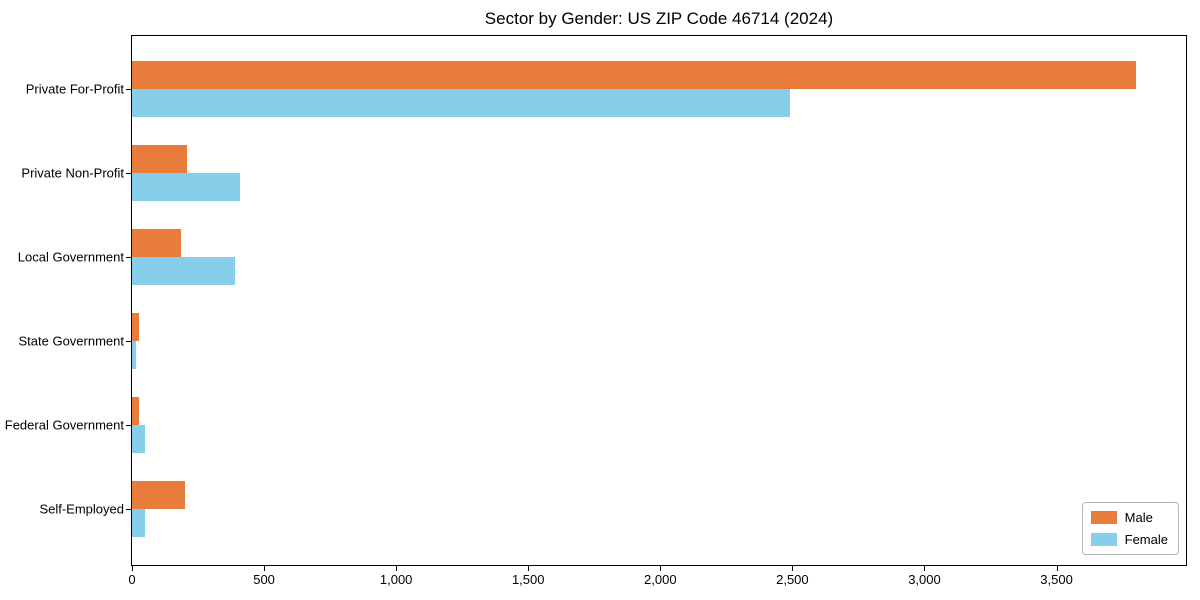 The height and width of the screenshot is (600, 1200). What do you see at coordinates (70, 257) in the screenshot?
I see `y-axis-label: Local Government` at bounding box center [70, 257].